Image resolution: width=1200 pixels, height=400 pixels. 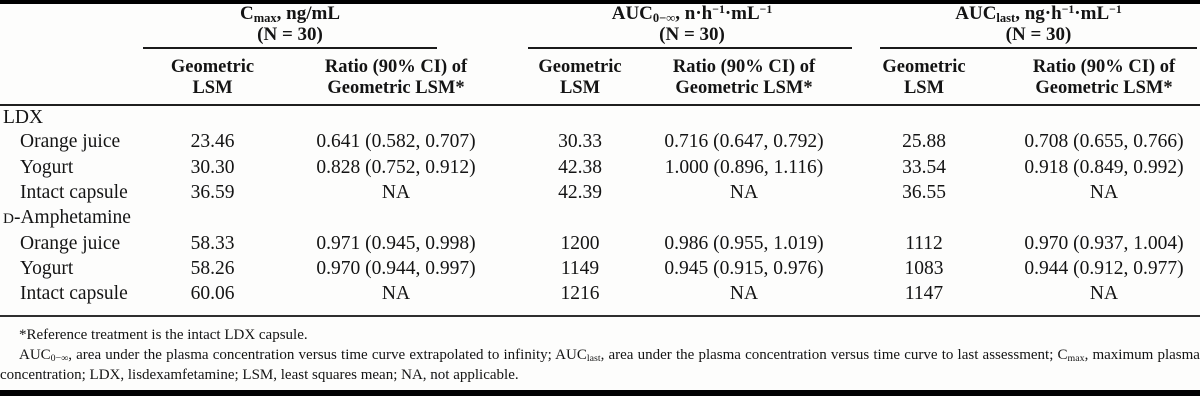 What do you see at coordinates (924, 193) in the screenshot?
I see `value-cell: 36.55` at bounding box center [924, 193].